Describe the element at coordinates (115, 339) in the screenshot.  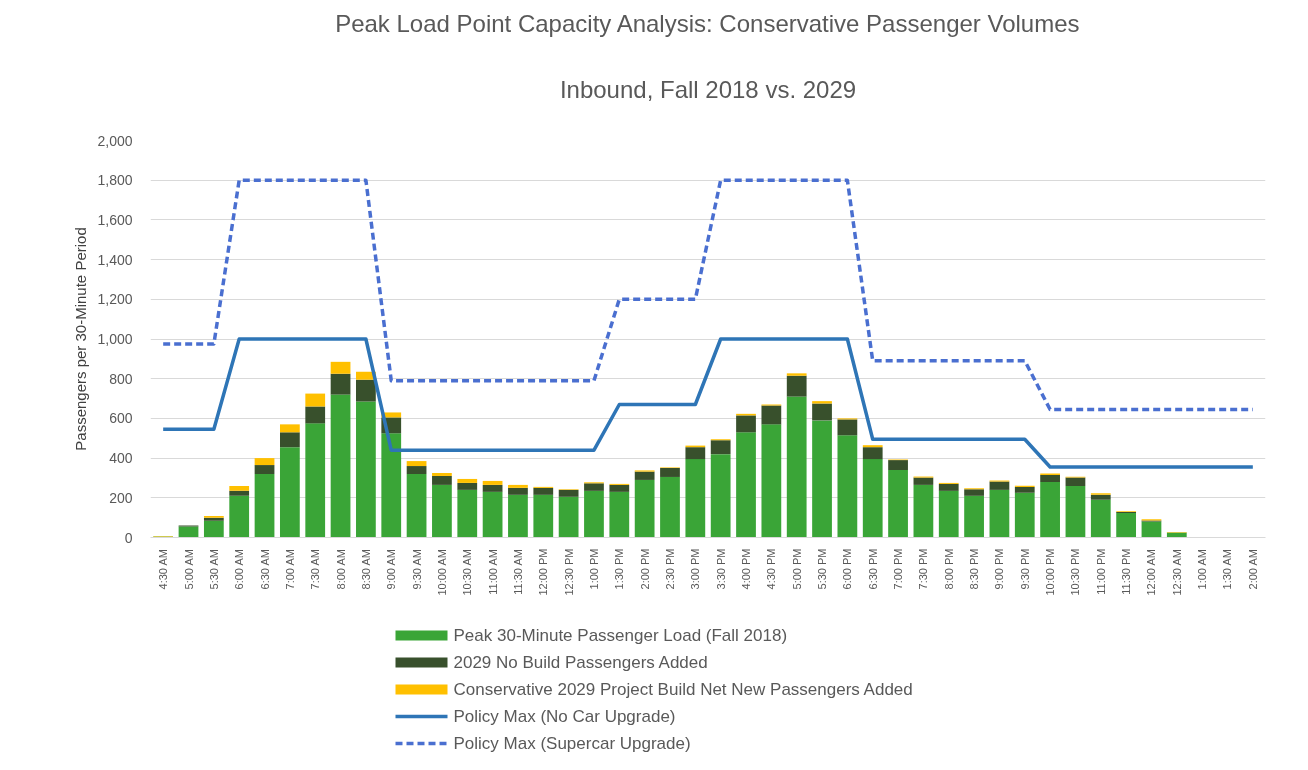
I see `y-tick-label: 1,000` at that location.